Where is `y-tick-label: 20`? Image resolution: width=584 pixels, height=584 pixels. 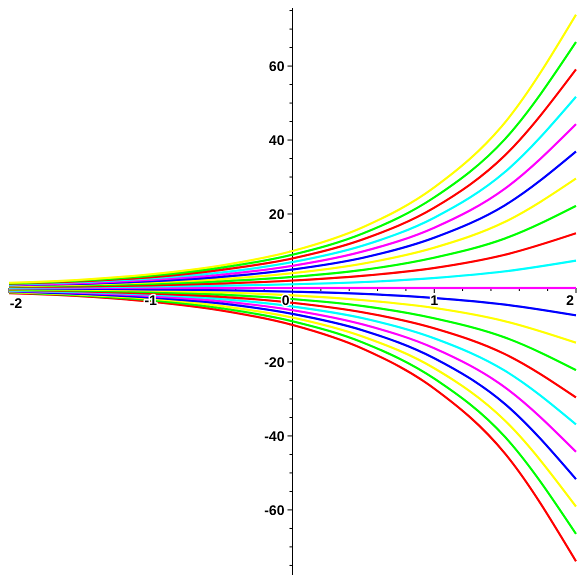 y-tick-label: 20 is located at coordinates (276, 214).